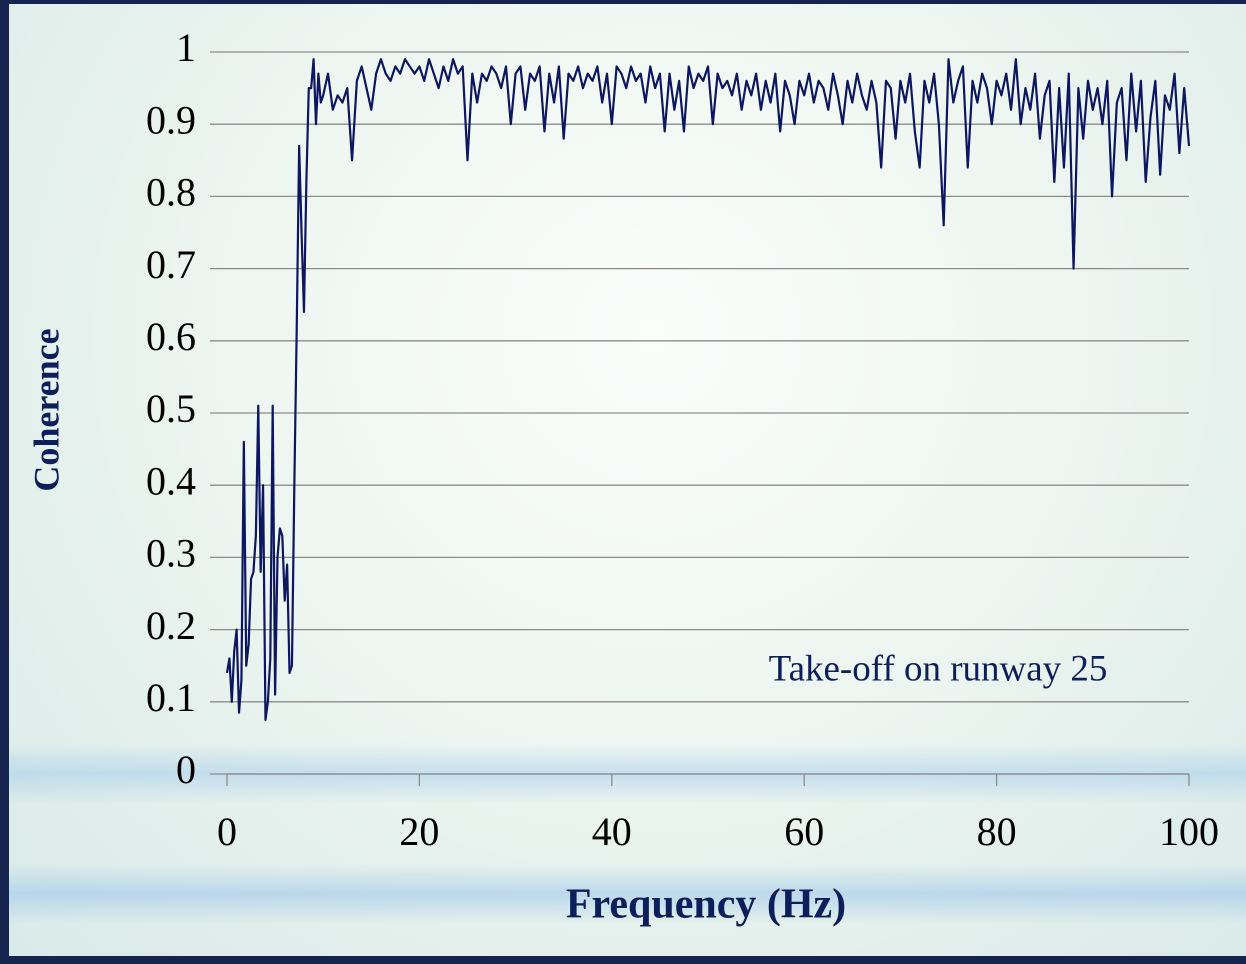 The image size is (1246, 964). I want to click on x-tick-label: 20, so click(419, 831).